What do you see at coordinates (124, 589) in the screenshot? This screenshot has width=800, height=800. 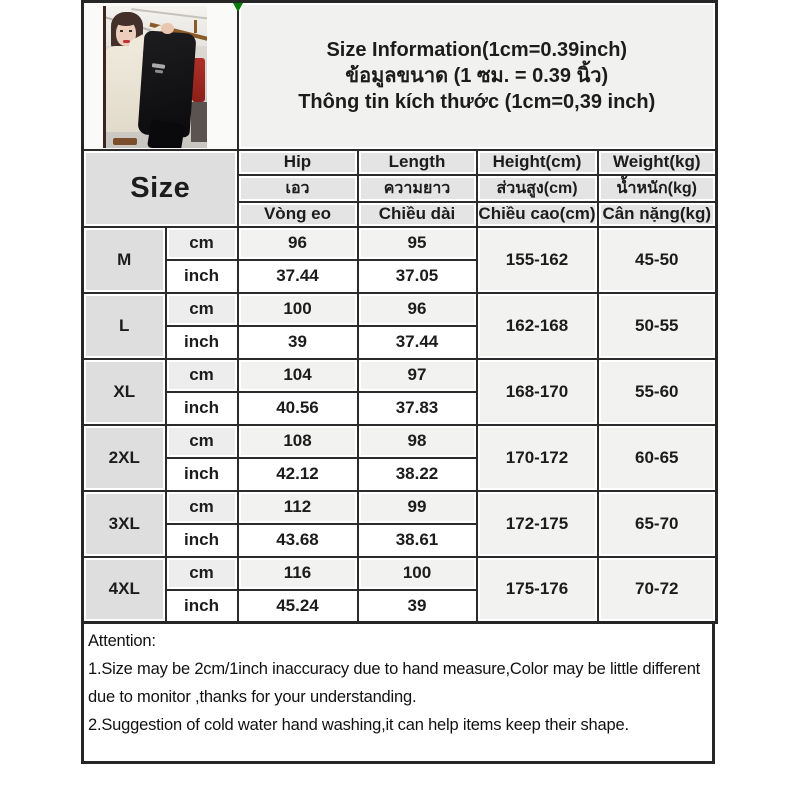 I see `size-label-4xl: 4XL` at bounding box center [124, 589].